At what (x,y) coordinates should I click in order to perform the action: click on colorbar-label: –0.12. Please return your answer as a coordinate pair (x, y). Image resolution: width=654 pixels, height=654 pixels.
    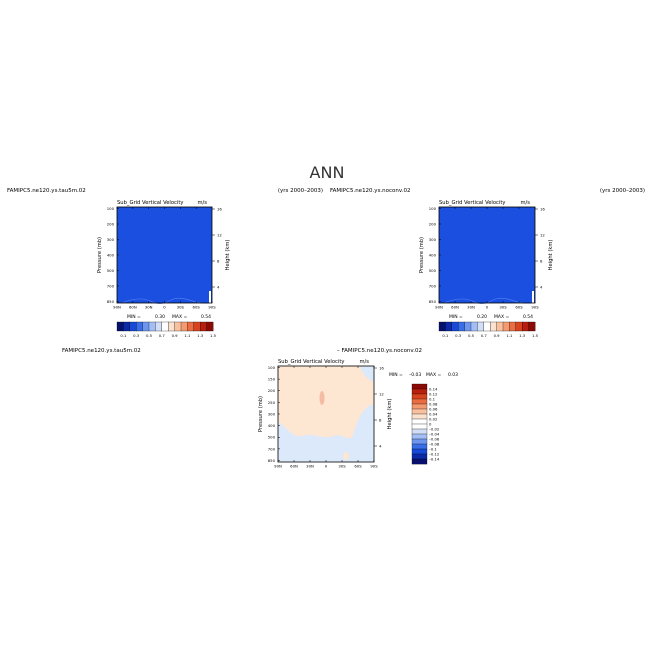
    Looking at the image, I should click on (434, 453).